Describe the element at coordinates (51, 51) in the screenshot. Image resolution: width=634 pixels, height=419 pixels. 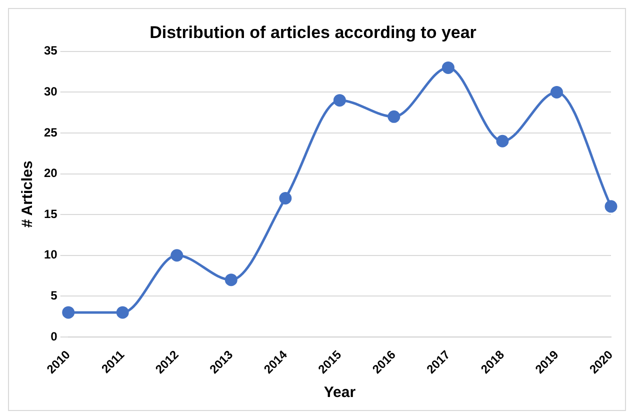
I see `y-tick-label: 35` at that location.